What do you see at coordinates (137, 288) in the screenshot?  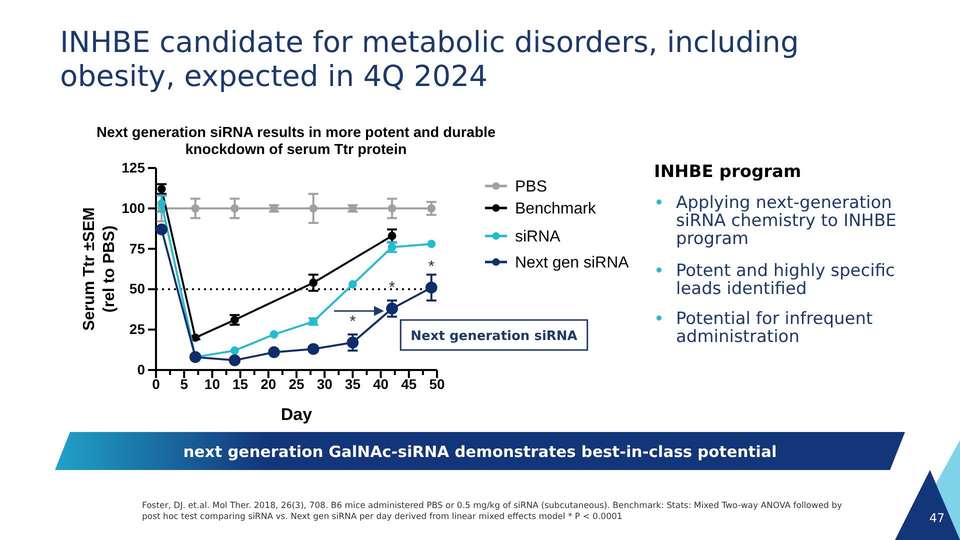 I see `y-tick-label: 50` at bounding box center [137, 288].